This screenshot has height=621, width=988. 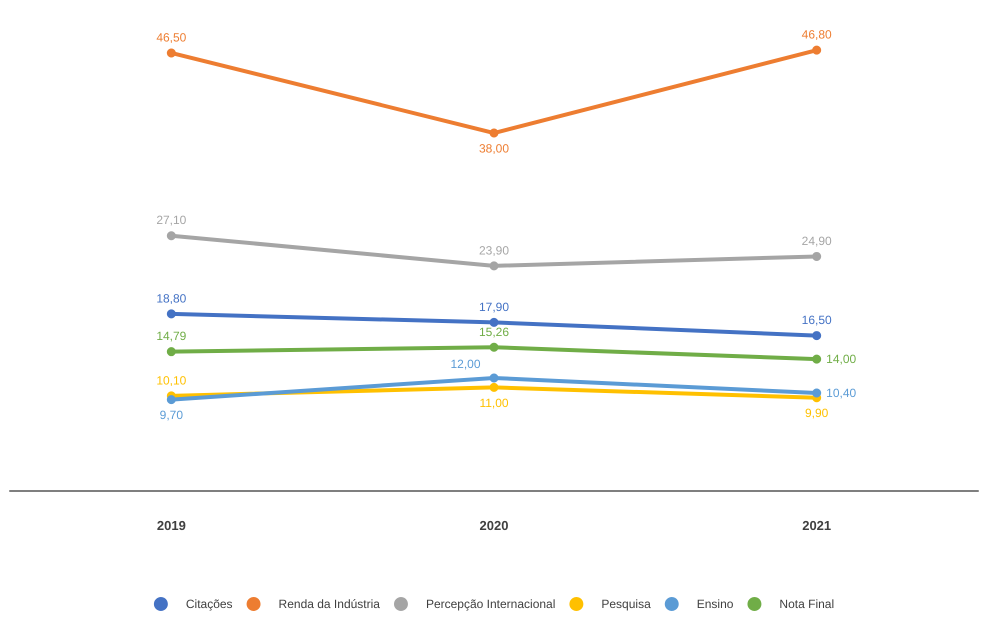 I want to click on data-label: 10,40, so click(x=841, y=393).